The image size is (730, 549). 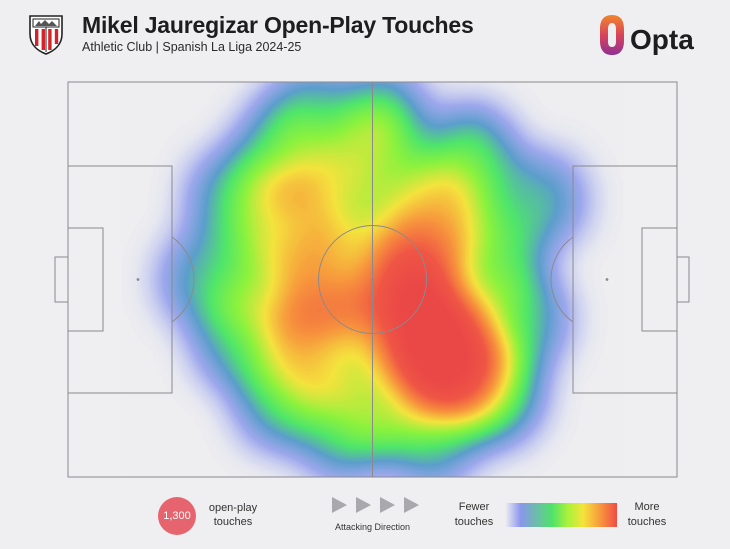 What do you see at coordinates (562, 279) in the screenshot?
I see `right-penalty-arc` at bounding box center [562, 279].